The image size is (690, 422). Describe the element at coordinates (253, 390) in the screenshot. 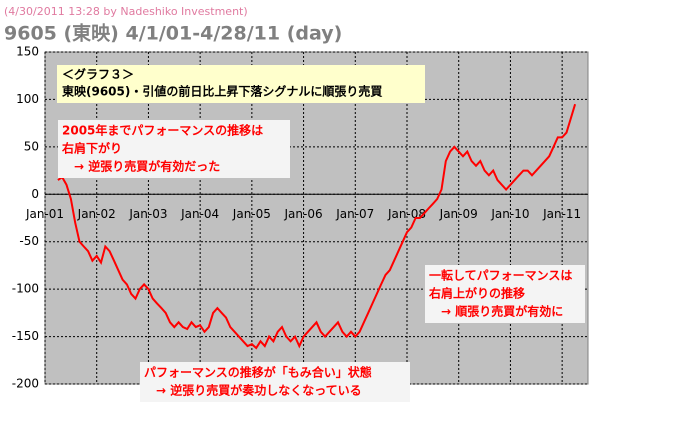

I see `annotation: → 逆張り売買が奏功しなくなっている` at that location.